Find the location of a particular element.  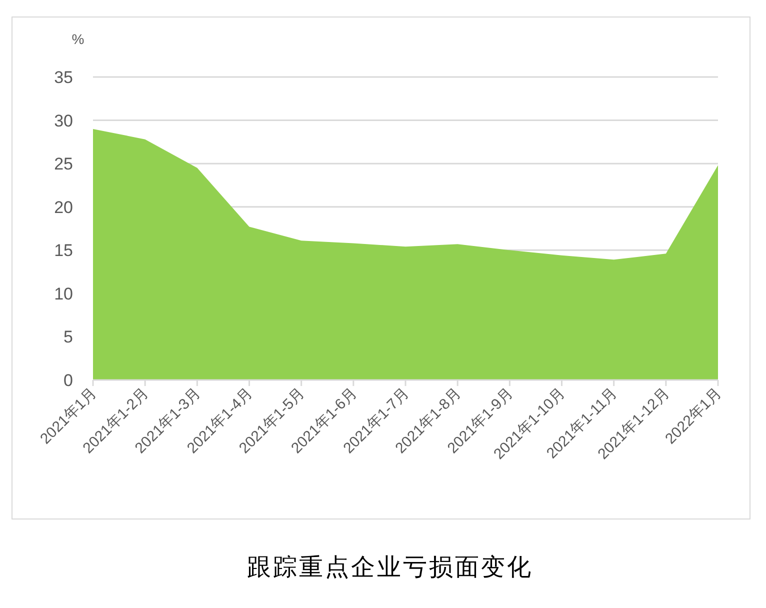

y-tick-label: 25 is located at coordinates (63, 164).